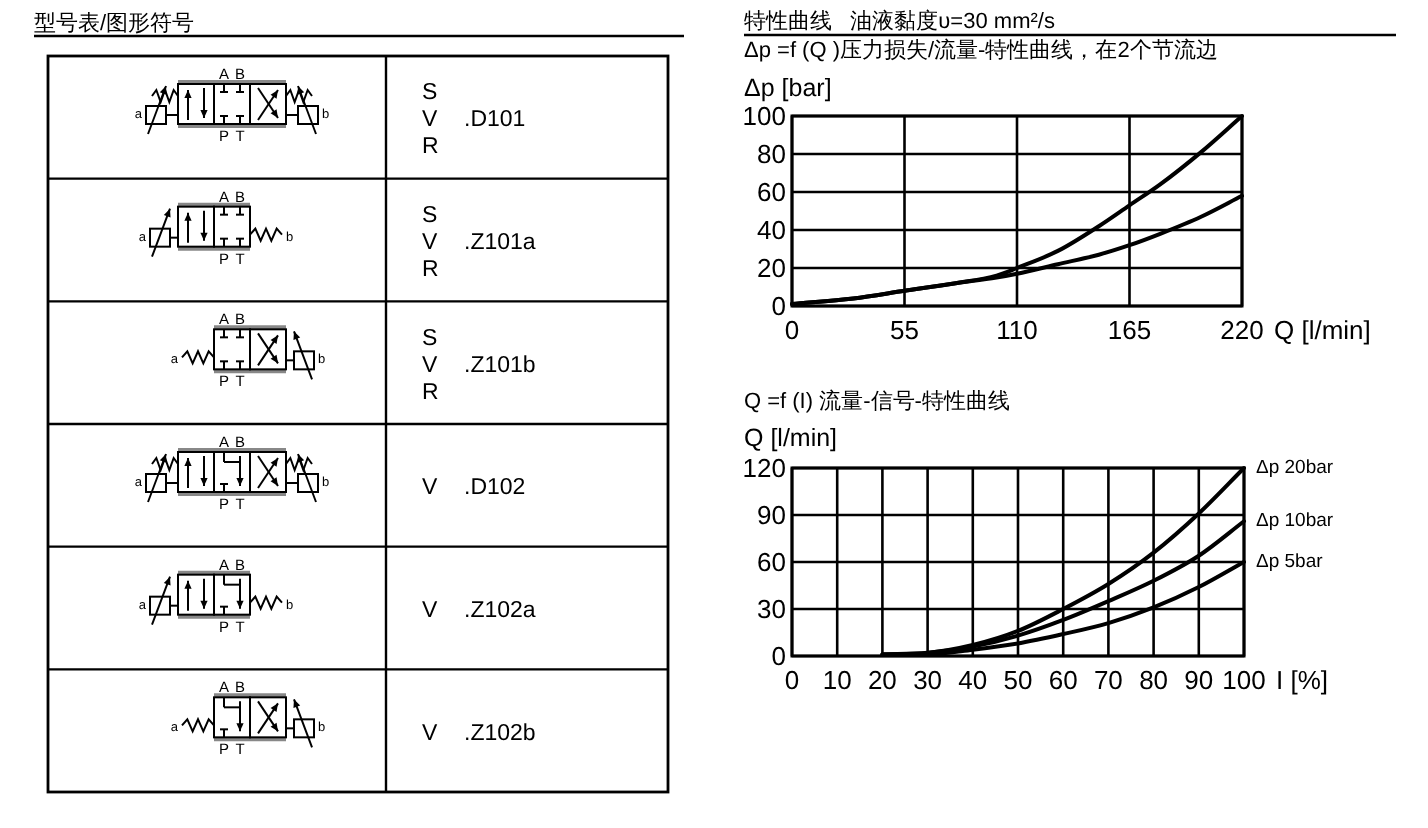 The height and width of the screenshot is (828, 1428). Describe the element at coordinates (764, 468) in the screenshot. I see `y-tick-label: 120` at that location.